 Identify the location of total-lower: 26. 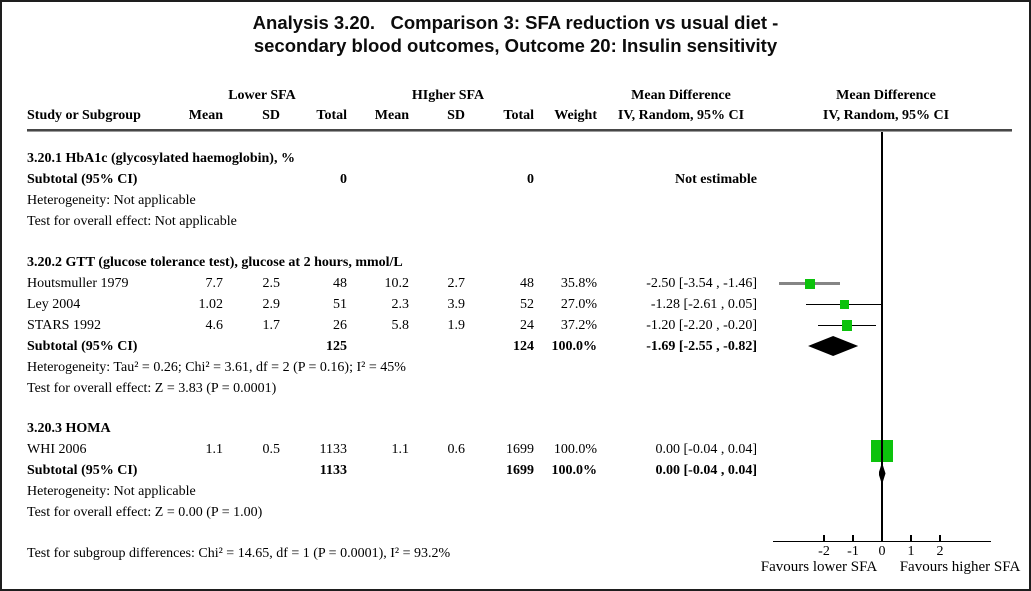
(340, 325).